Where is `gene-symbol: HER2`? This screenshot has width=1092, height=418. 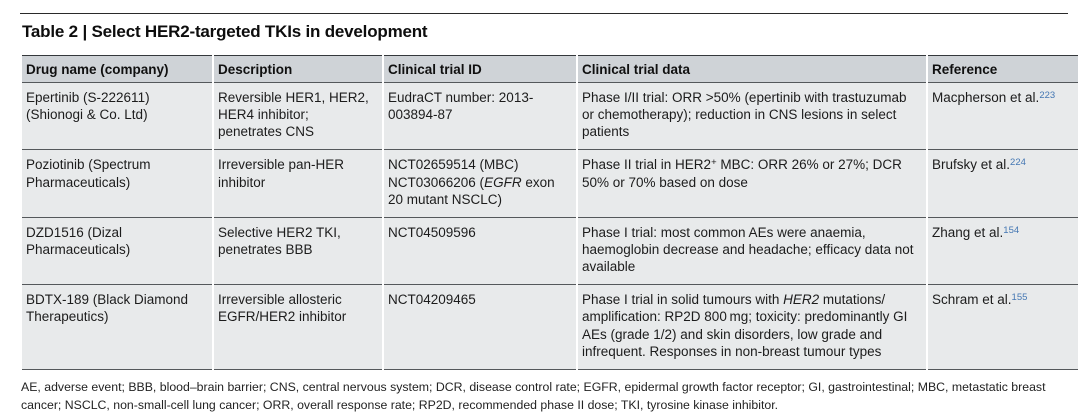 gene-symbol: HER2 is located at coordinates (801, 300).